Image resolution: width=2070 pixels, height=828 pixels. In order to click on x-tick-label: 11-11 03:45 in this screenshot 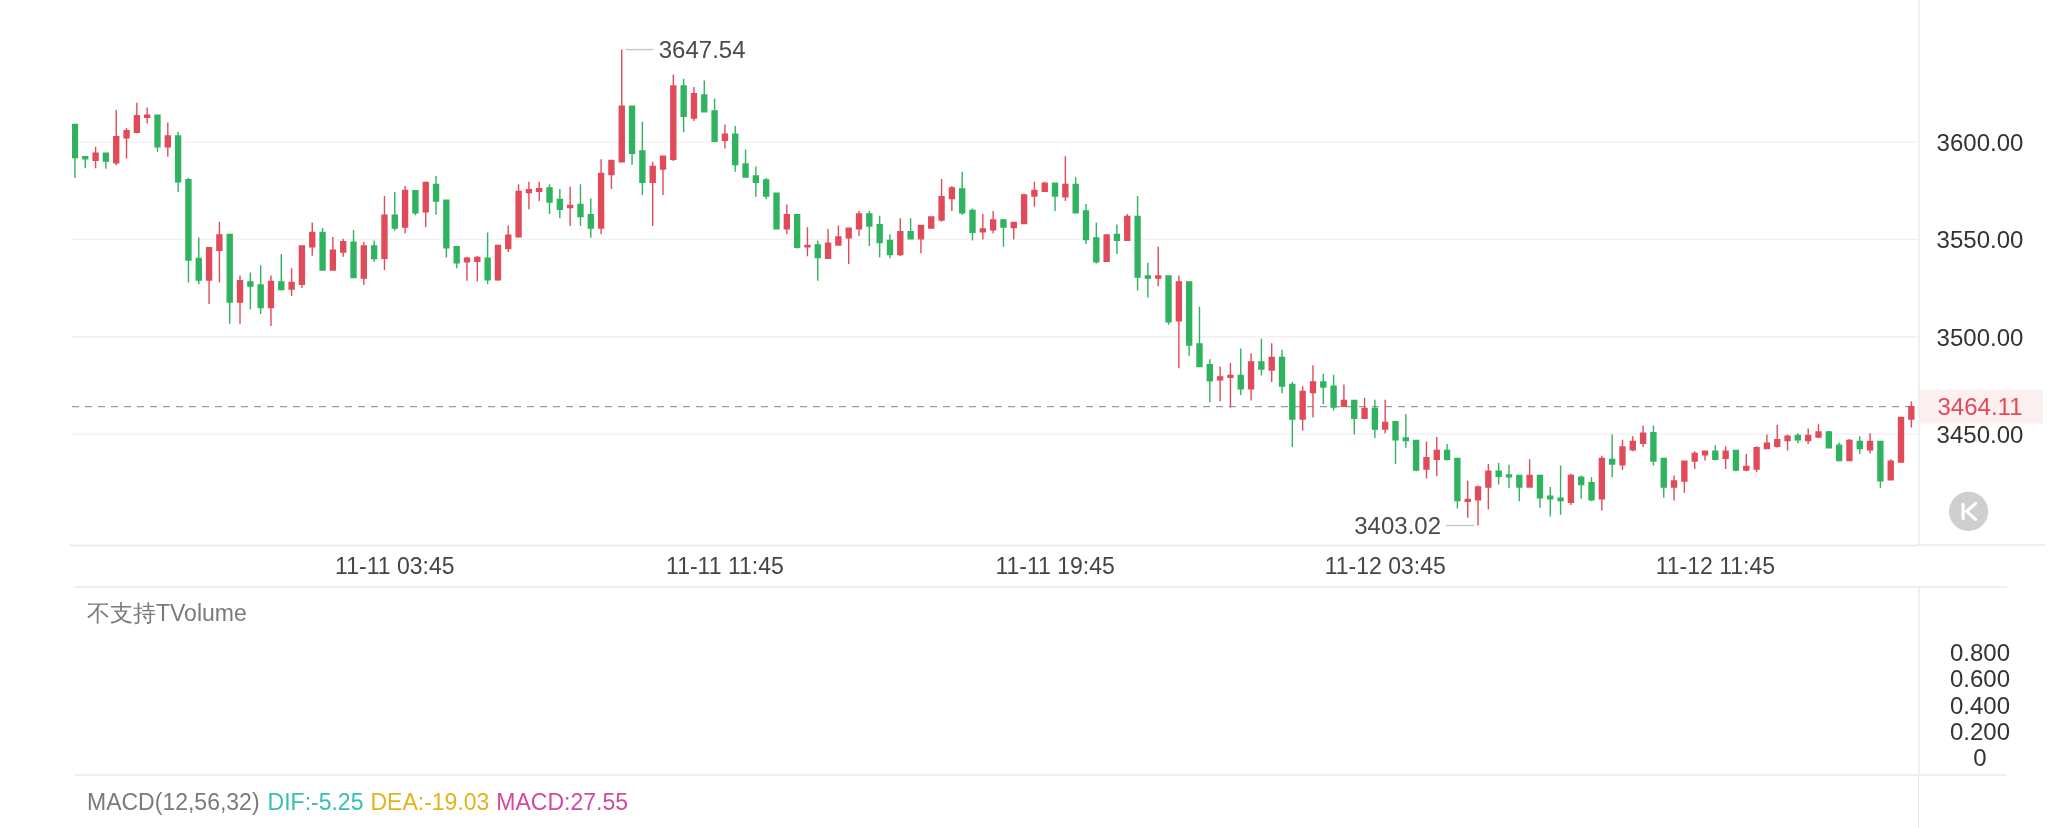, I will do `click(395, 566)`.